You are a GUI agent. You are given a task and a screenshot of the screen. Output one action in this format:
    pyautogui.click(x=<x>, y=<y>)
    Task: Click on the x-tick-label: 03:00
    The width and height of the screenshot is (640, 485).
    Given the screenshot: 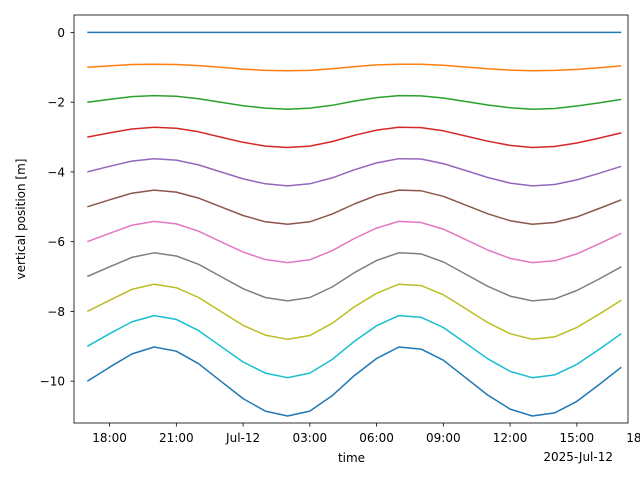 What is the action you would take?
    pyautogui.click(x=310, y=438)
    